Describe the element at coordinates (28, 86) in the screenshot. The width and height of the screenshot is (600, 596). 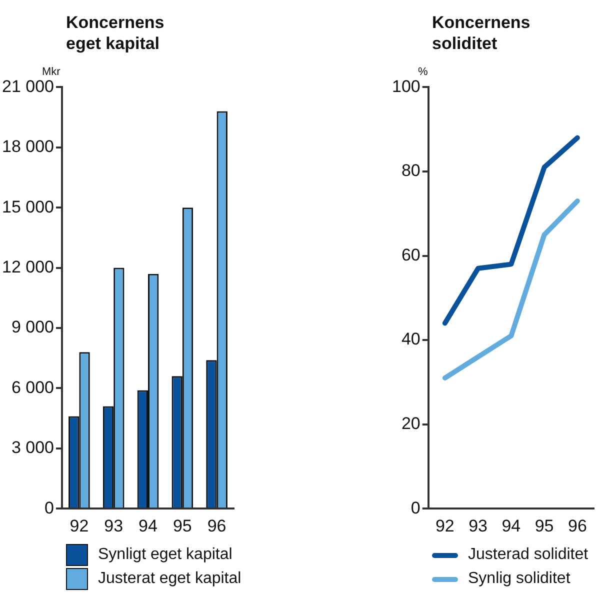
I see `y-tick-label: 21 000` at that location.